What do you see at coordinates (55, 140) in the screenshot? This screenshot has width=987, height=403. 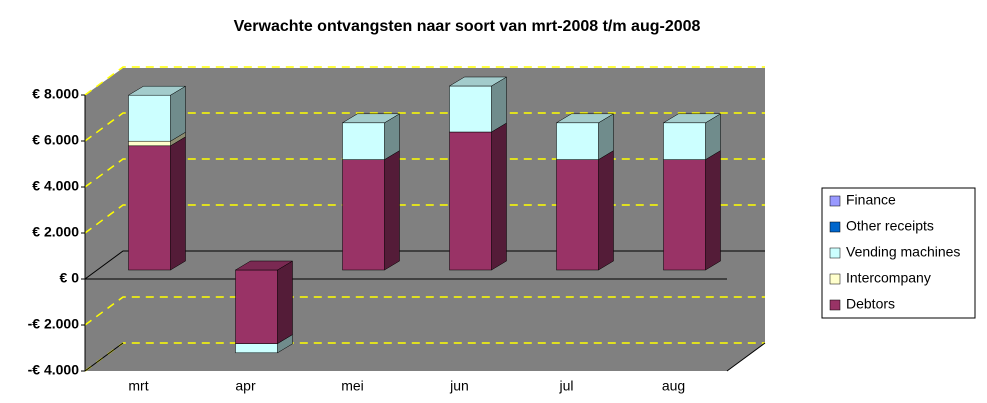 I see `y-tick-label: € 6.000` at bounding box center [55, 140].